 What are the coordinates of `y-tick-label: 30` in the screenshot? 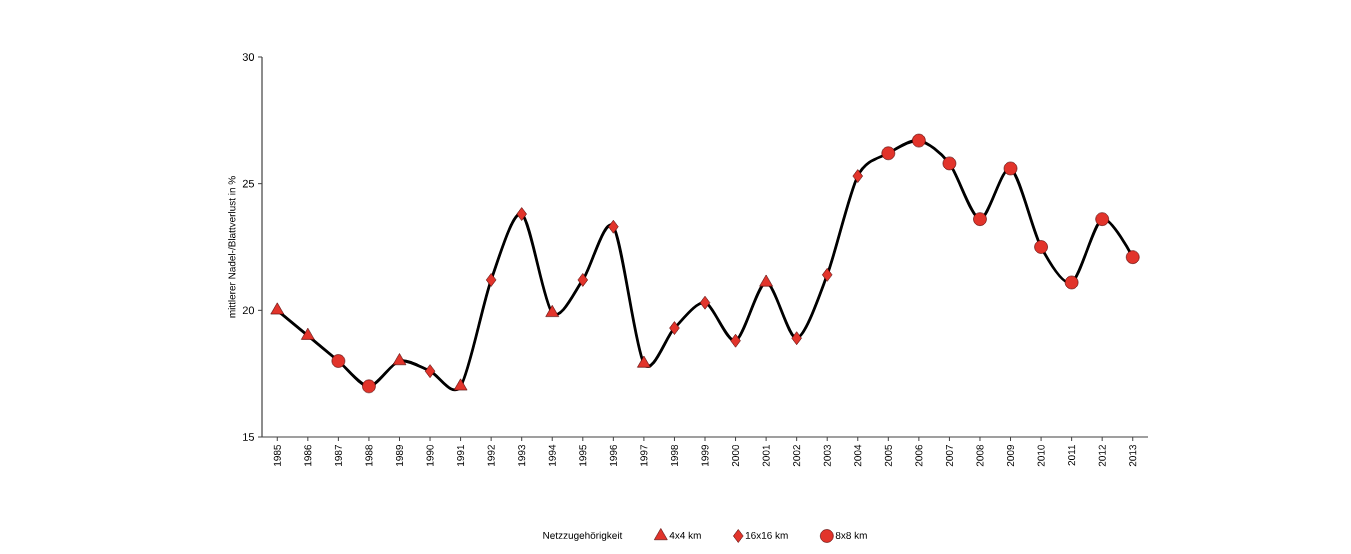 It's located at (248, 57).